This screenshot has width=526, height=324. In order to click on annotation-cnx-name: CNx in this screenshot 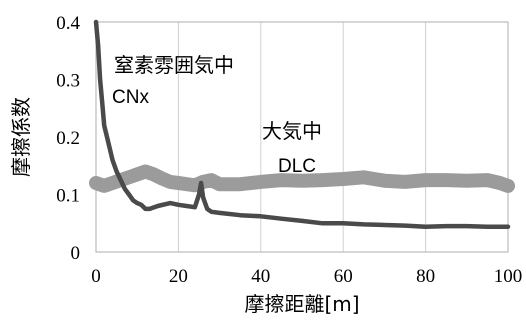, I will do `click(130, 97)`.